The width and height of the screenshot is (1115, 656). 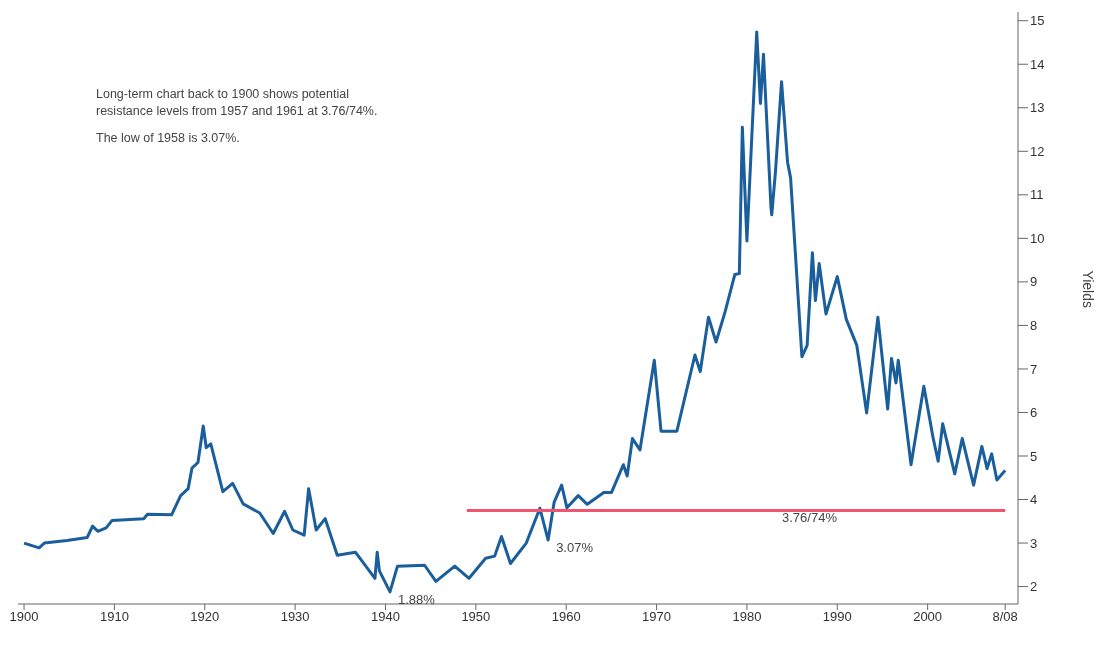 What do you see at coordinates (1034, 500) in the screenshot?
I see `y-tick-label: 4` at bounding box center [1034, 500].